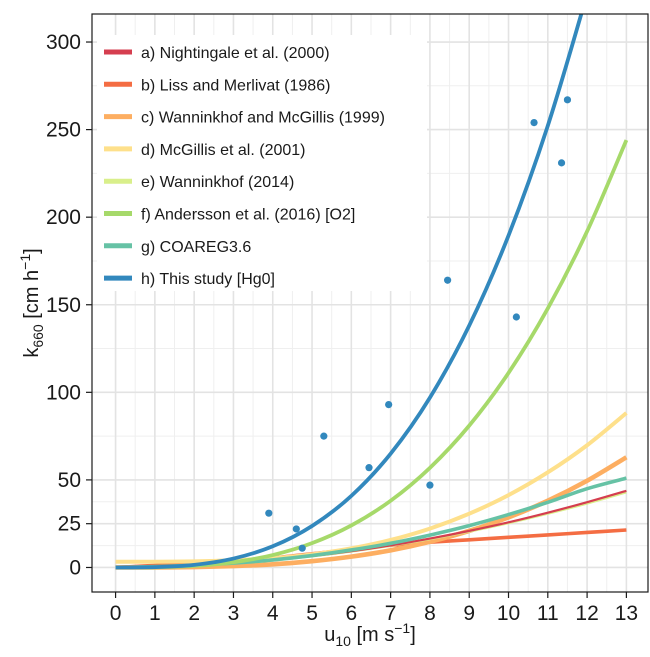 This screenshot has width=650, height=657. Describe the element at coordinates (248, 215) in the screenshot. I see `legend-label: f) Andersson et al. (2016) [O2]` at that location.